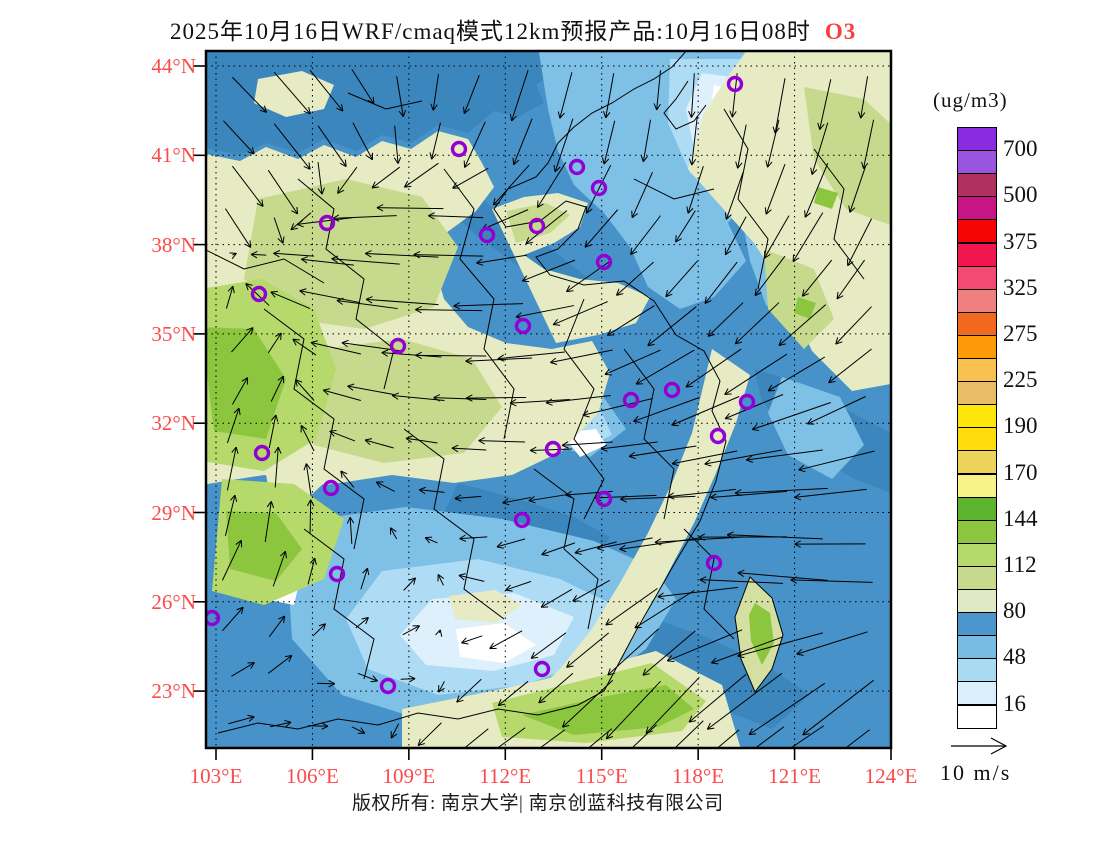 The height and width of the screenshot is (850, 1100). What do you see at coordinates (409, 776) in the screenshot?
I see `lon-tick-label: 109°E` at bounding box center [409, 776].